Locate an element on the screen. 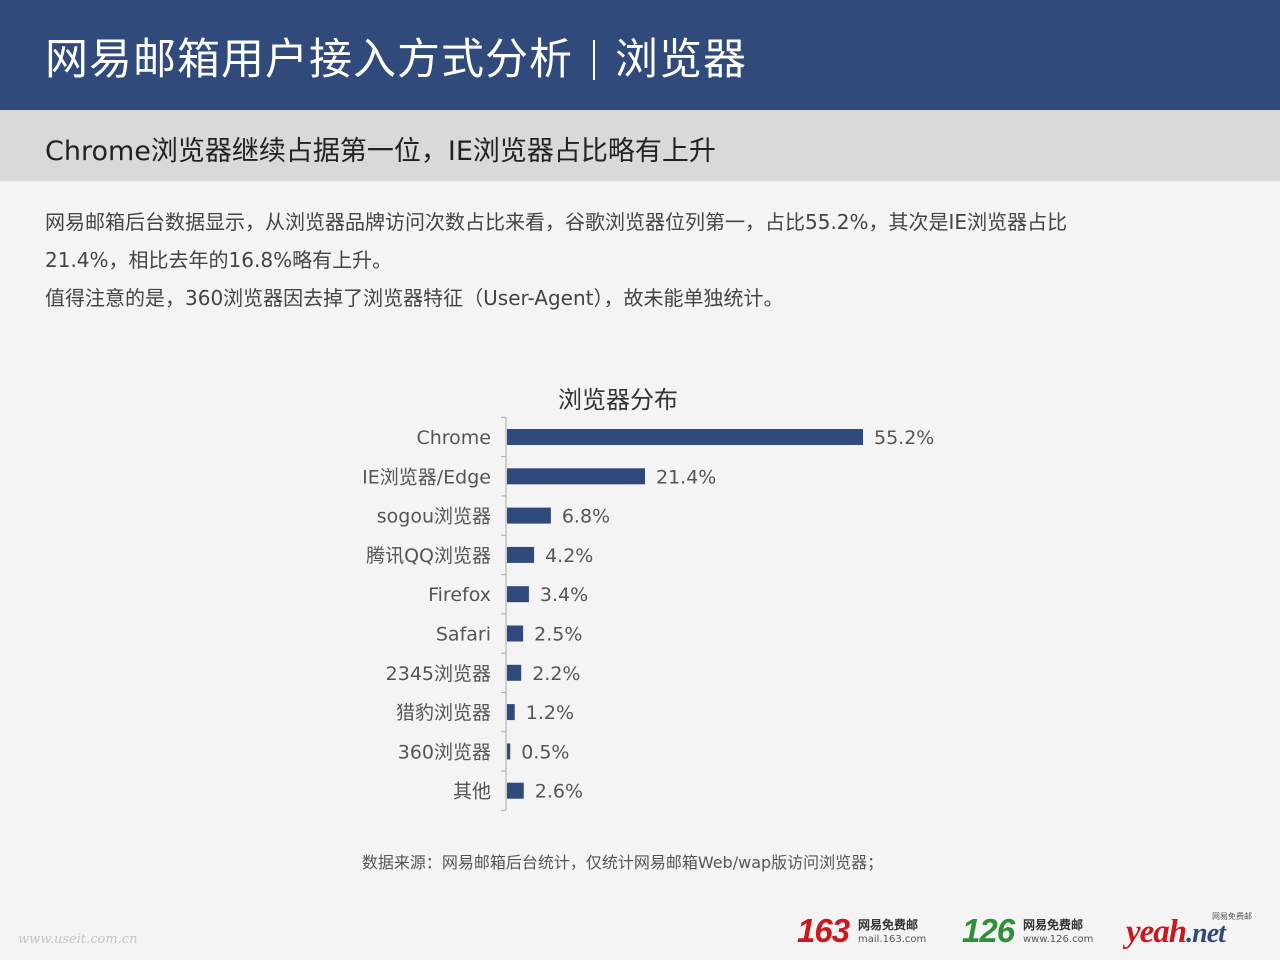  category-label: sogou浏览器 is located at coordinates (434, 517).